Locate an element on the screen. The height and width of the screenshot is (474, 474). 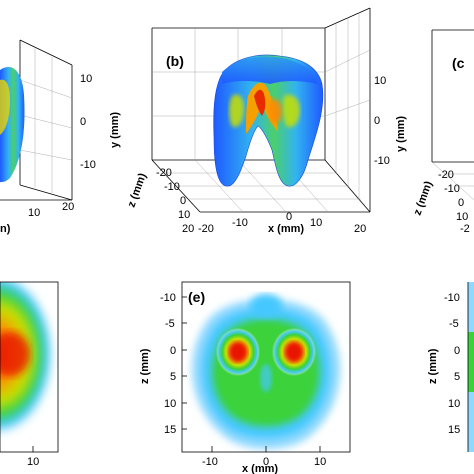
panel-top-left: 10 0 -10 y (mm) 10 20 n) is located at coordinates (60, 137).